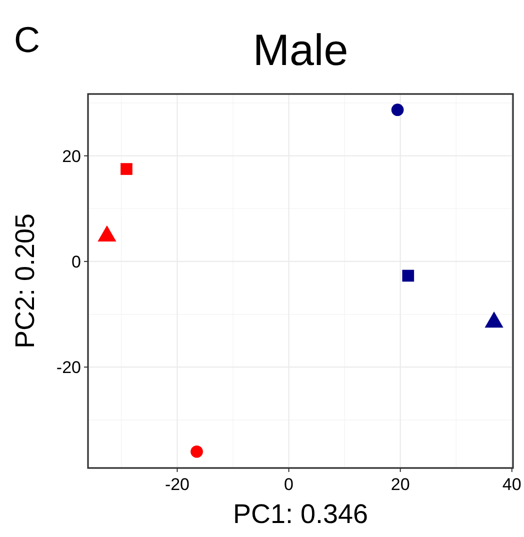 The width and height of the screenshot is (524, 537). I want to click on x-tick-label: 20, so click(400, 484).